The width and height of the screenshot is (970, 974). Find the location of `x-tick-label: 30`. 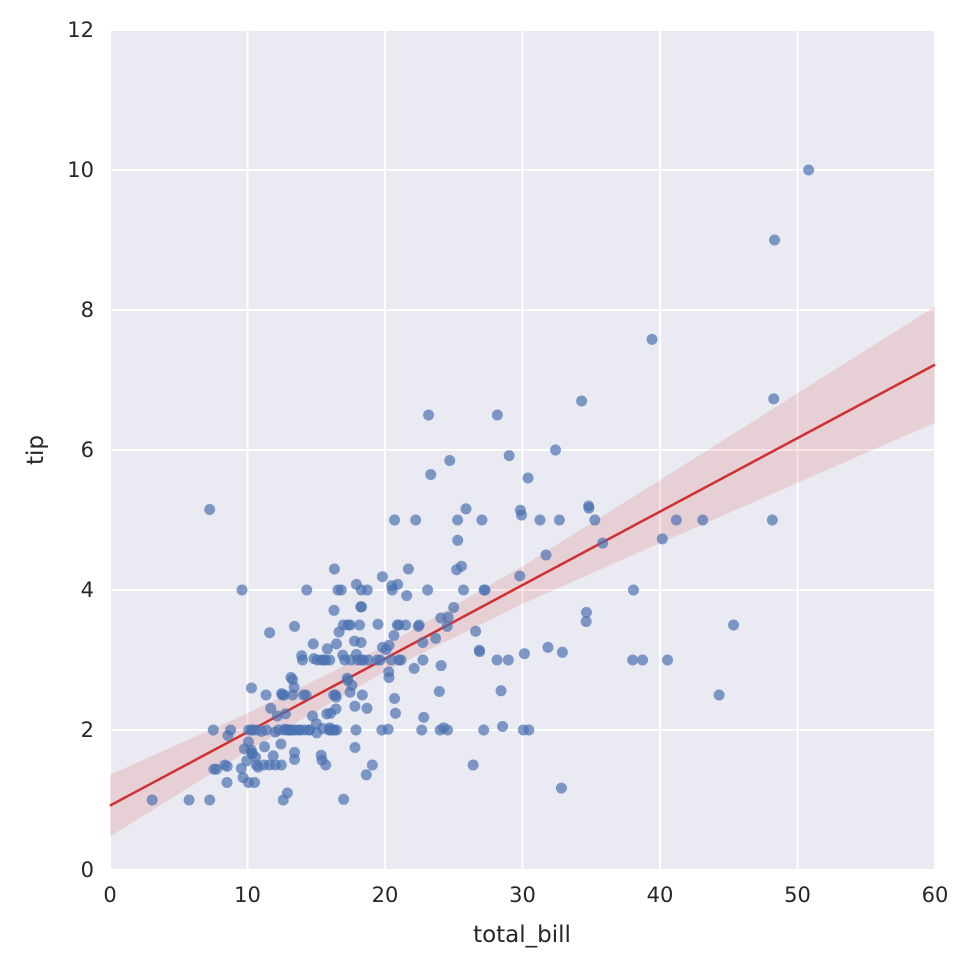

x-tick-label: 30 is located at coordinates (522, 895).